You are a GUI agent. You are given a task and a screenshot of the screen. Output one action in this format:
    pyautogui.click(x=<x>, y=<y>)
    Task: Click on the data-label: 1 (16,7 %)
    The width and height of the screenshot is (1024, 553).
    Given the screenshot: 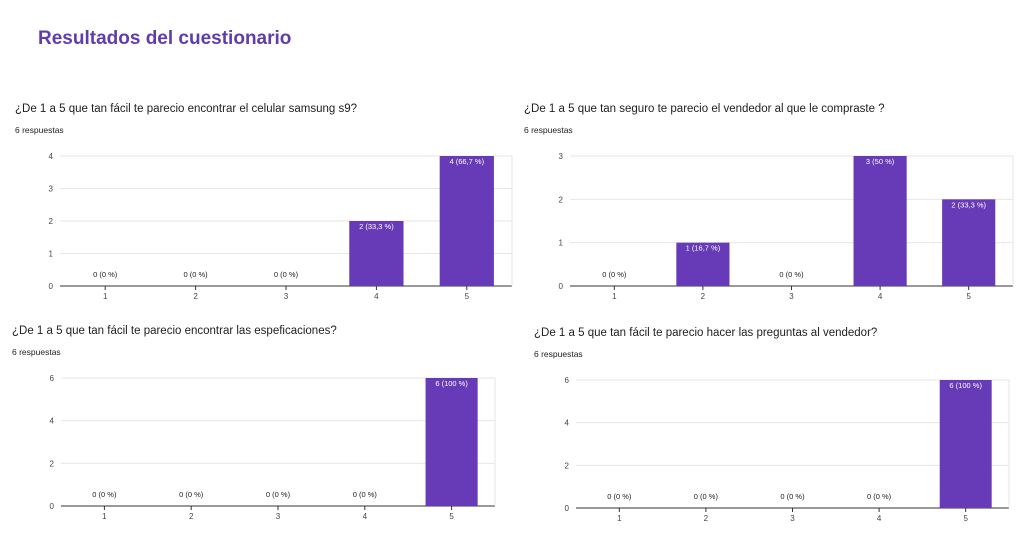 What is the action you would take?
    pyautogui.click(x=703, y=248)
    